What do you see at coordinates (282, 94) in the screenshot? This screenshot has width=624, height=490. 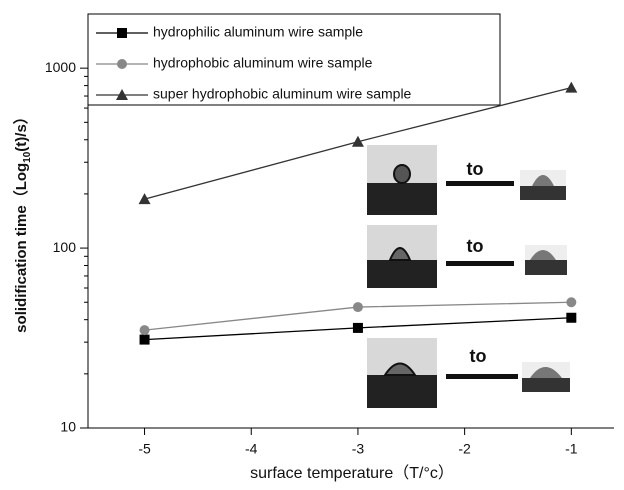 I see `legend-label: super hydrophobic aluminum wire sample` at bounding box center [282, 94].